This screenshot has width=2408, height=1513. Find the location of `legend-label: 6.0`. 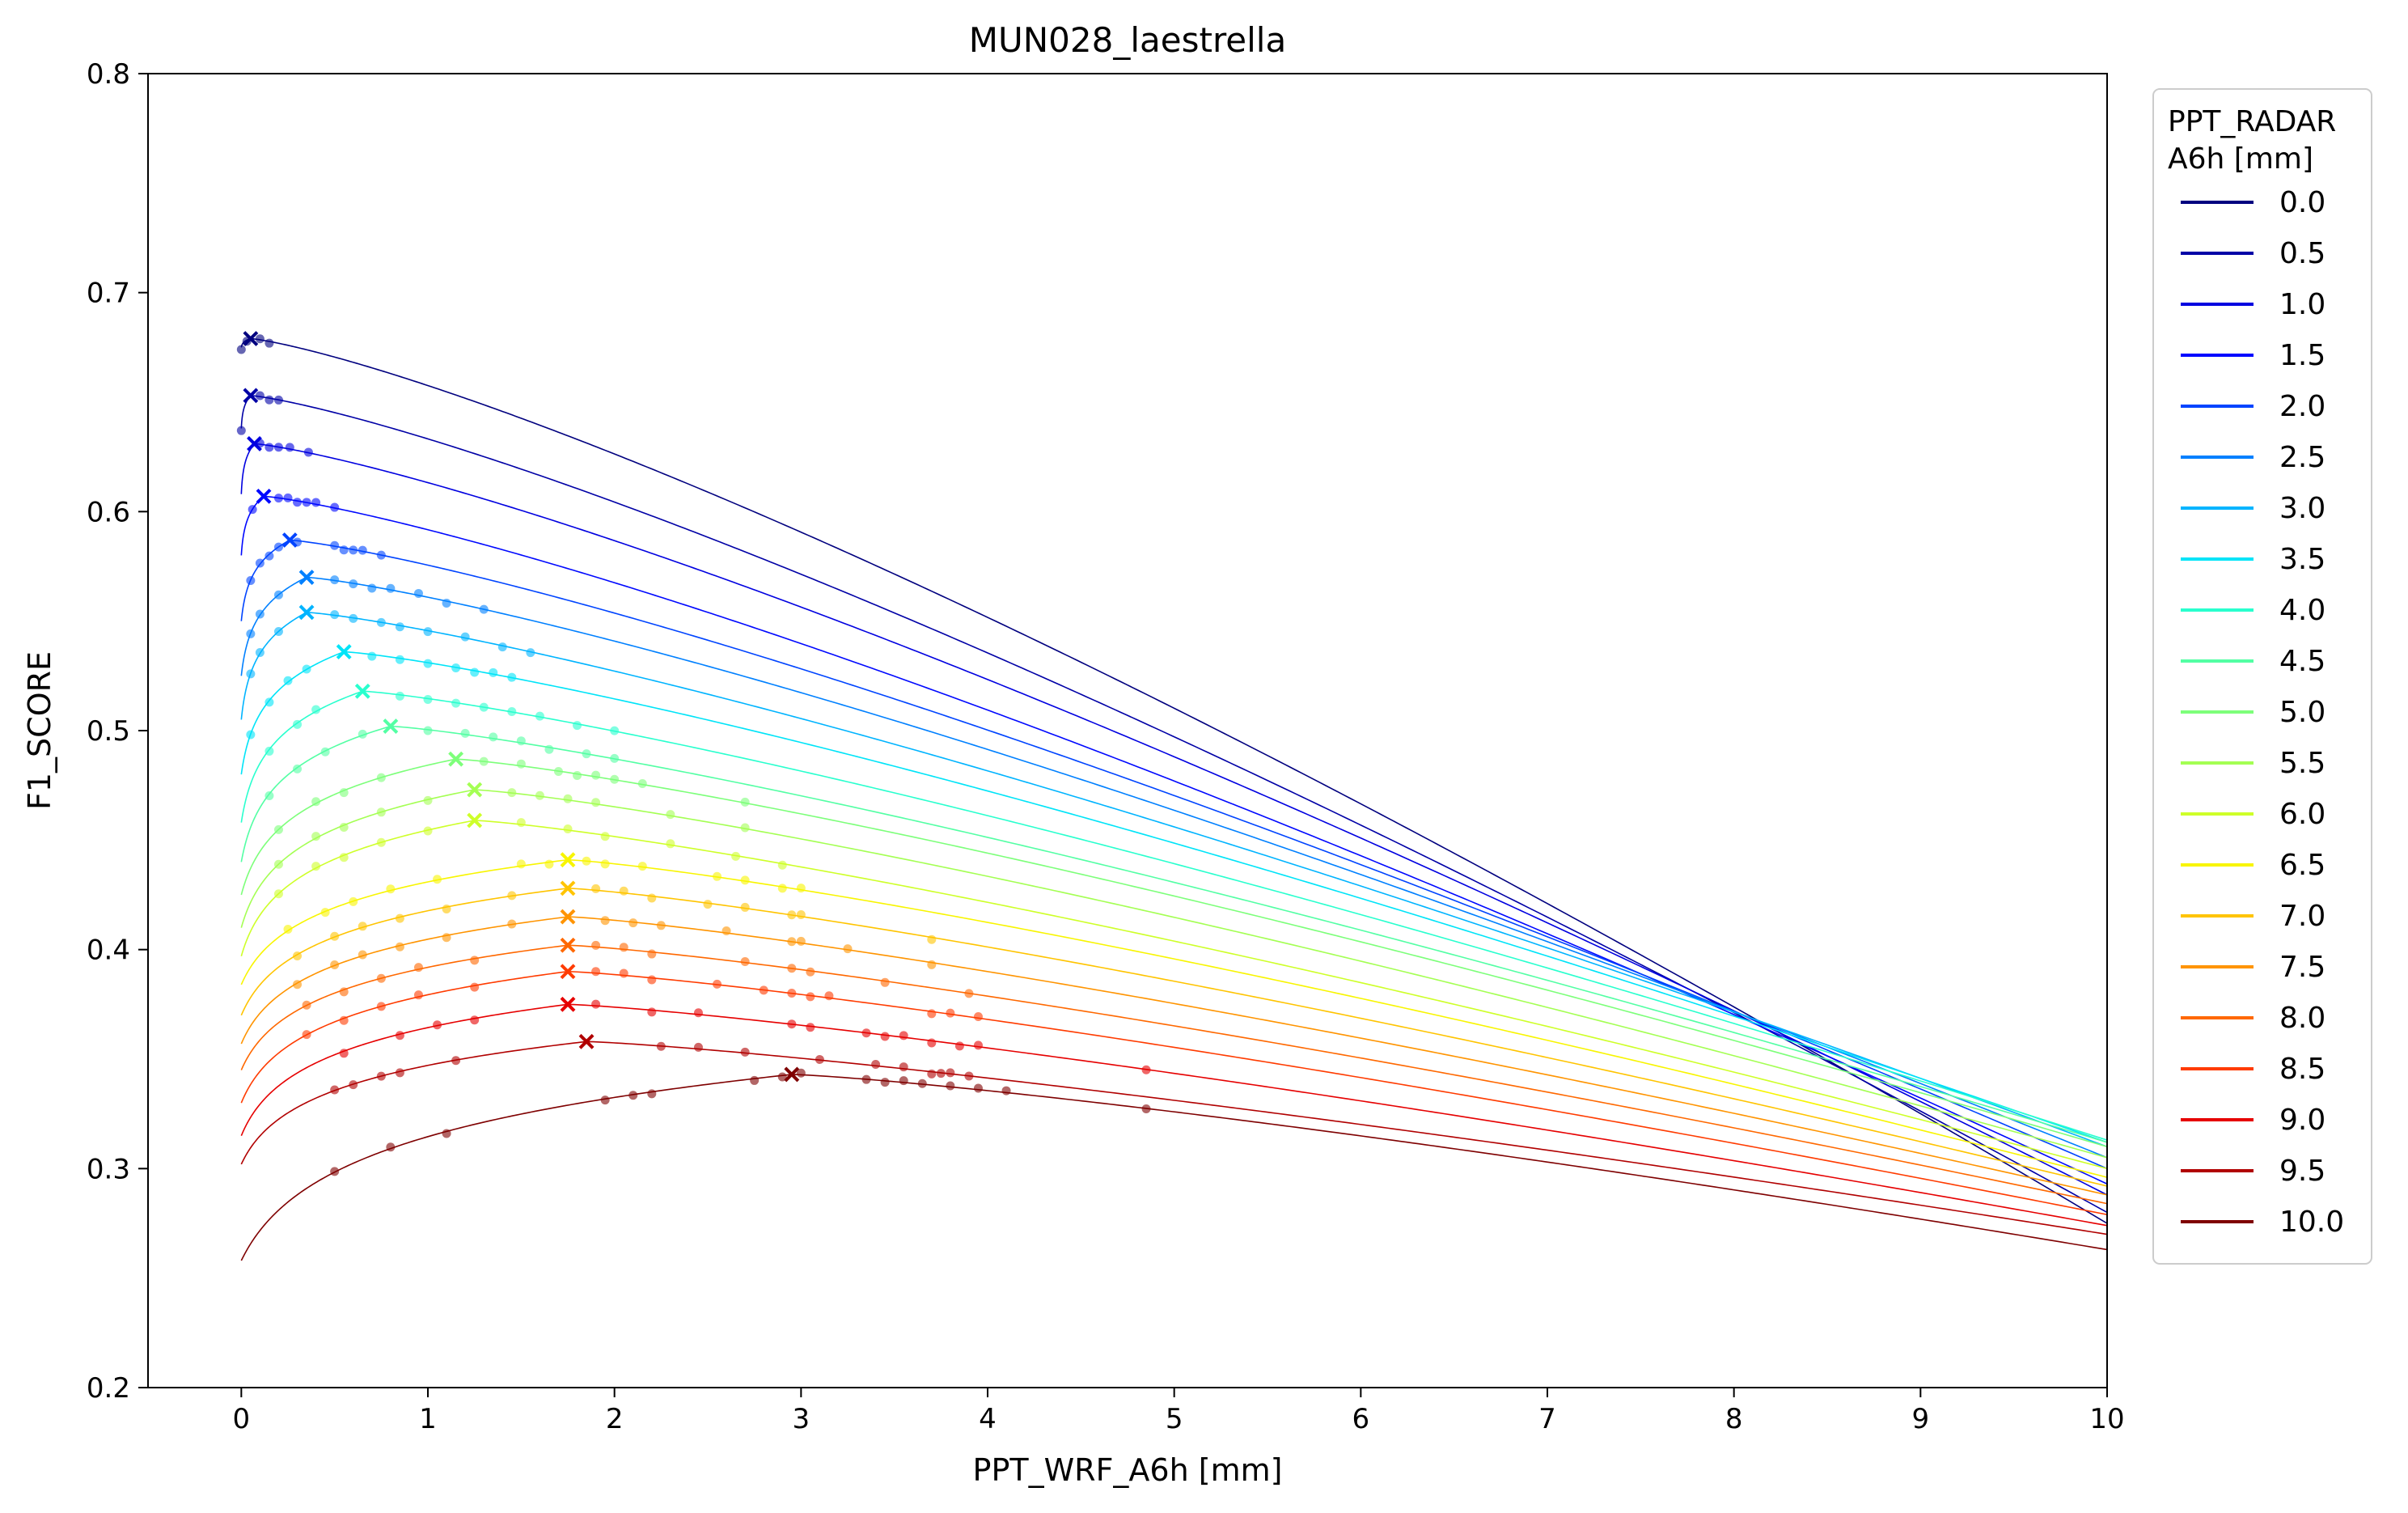

legend-label: 6.0 is located at coordinates (2302, 814).